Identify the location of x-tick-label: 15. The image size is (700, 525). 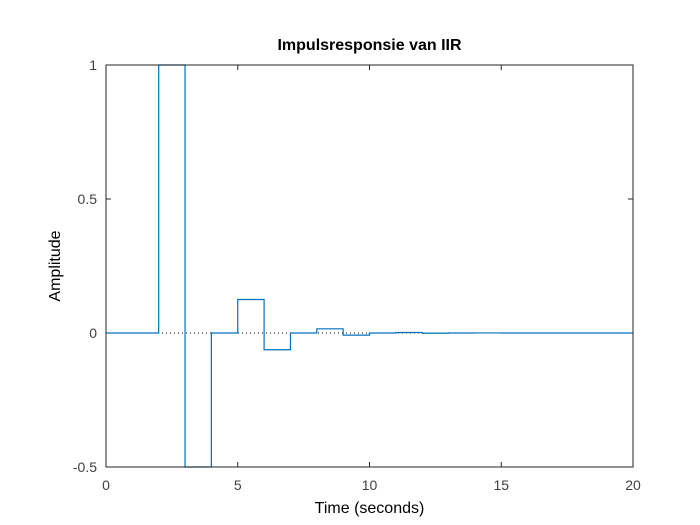
(501, 485).